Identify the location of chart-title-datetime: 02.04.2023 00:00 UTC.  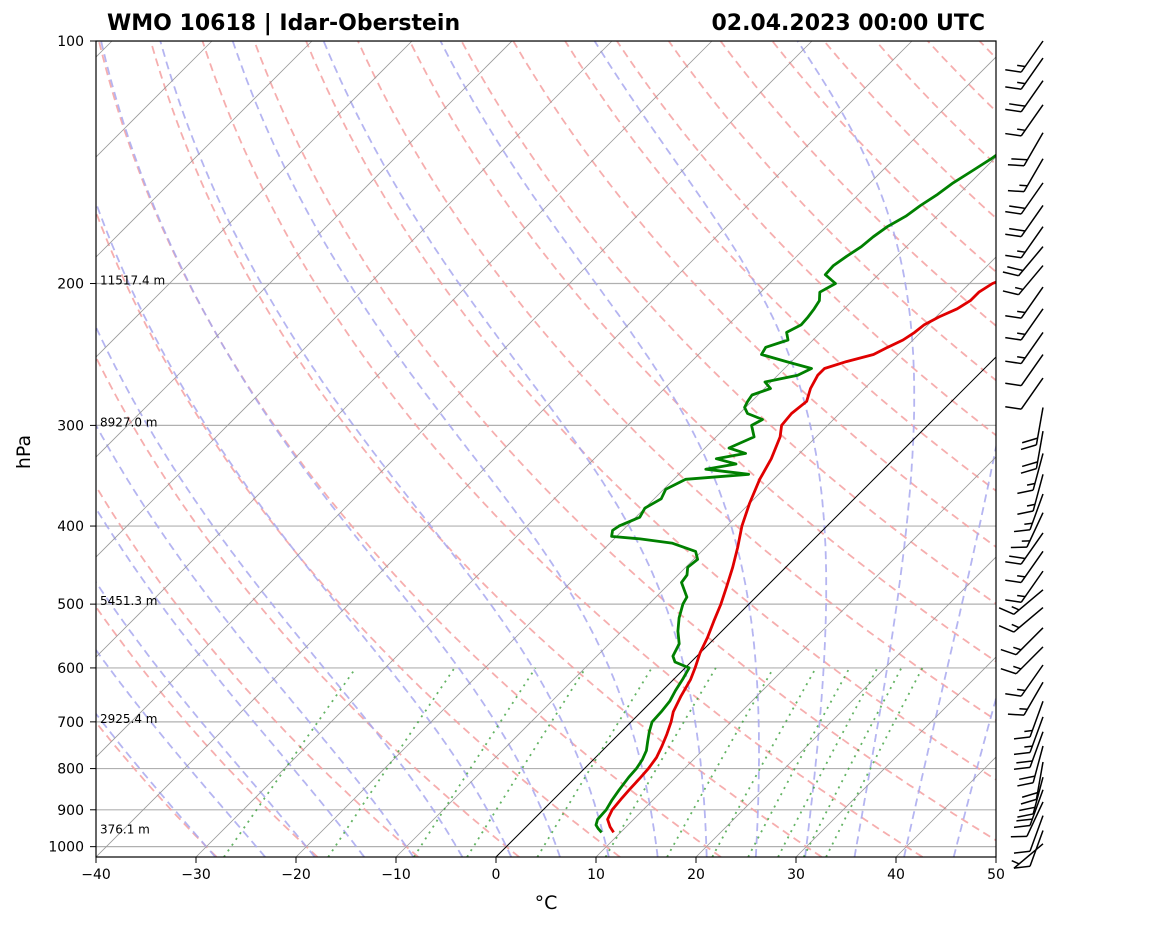
(848, 23).